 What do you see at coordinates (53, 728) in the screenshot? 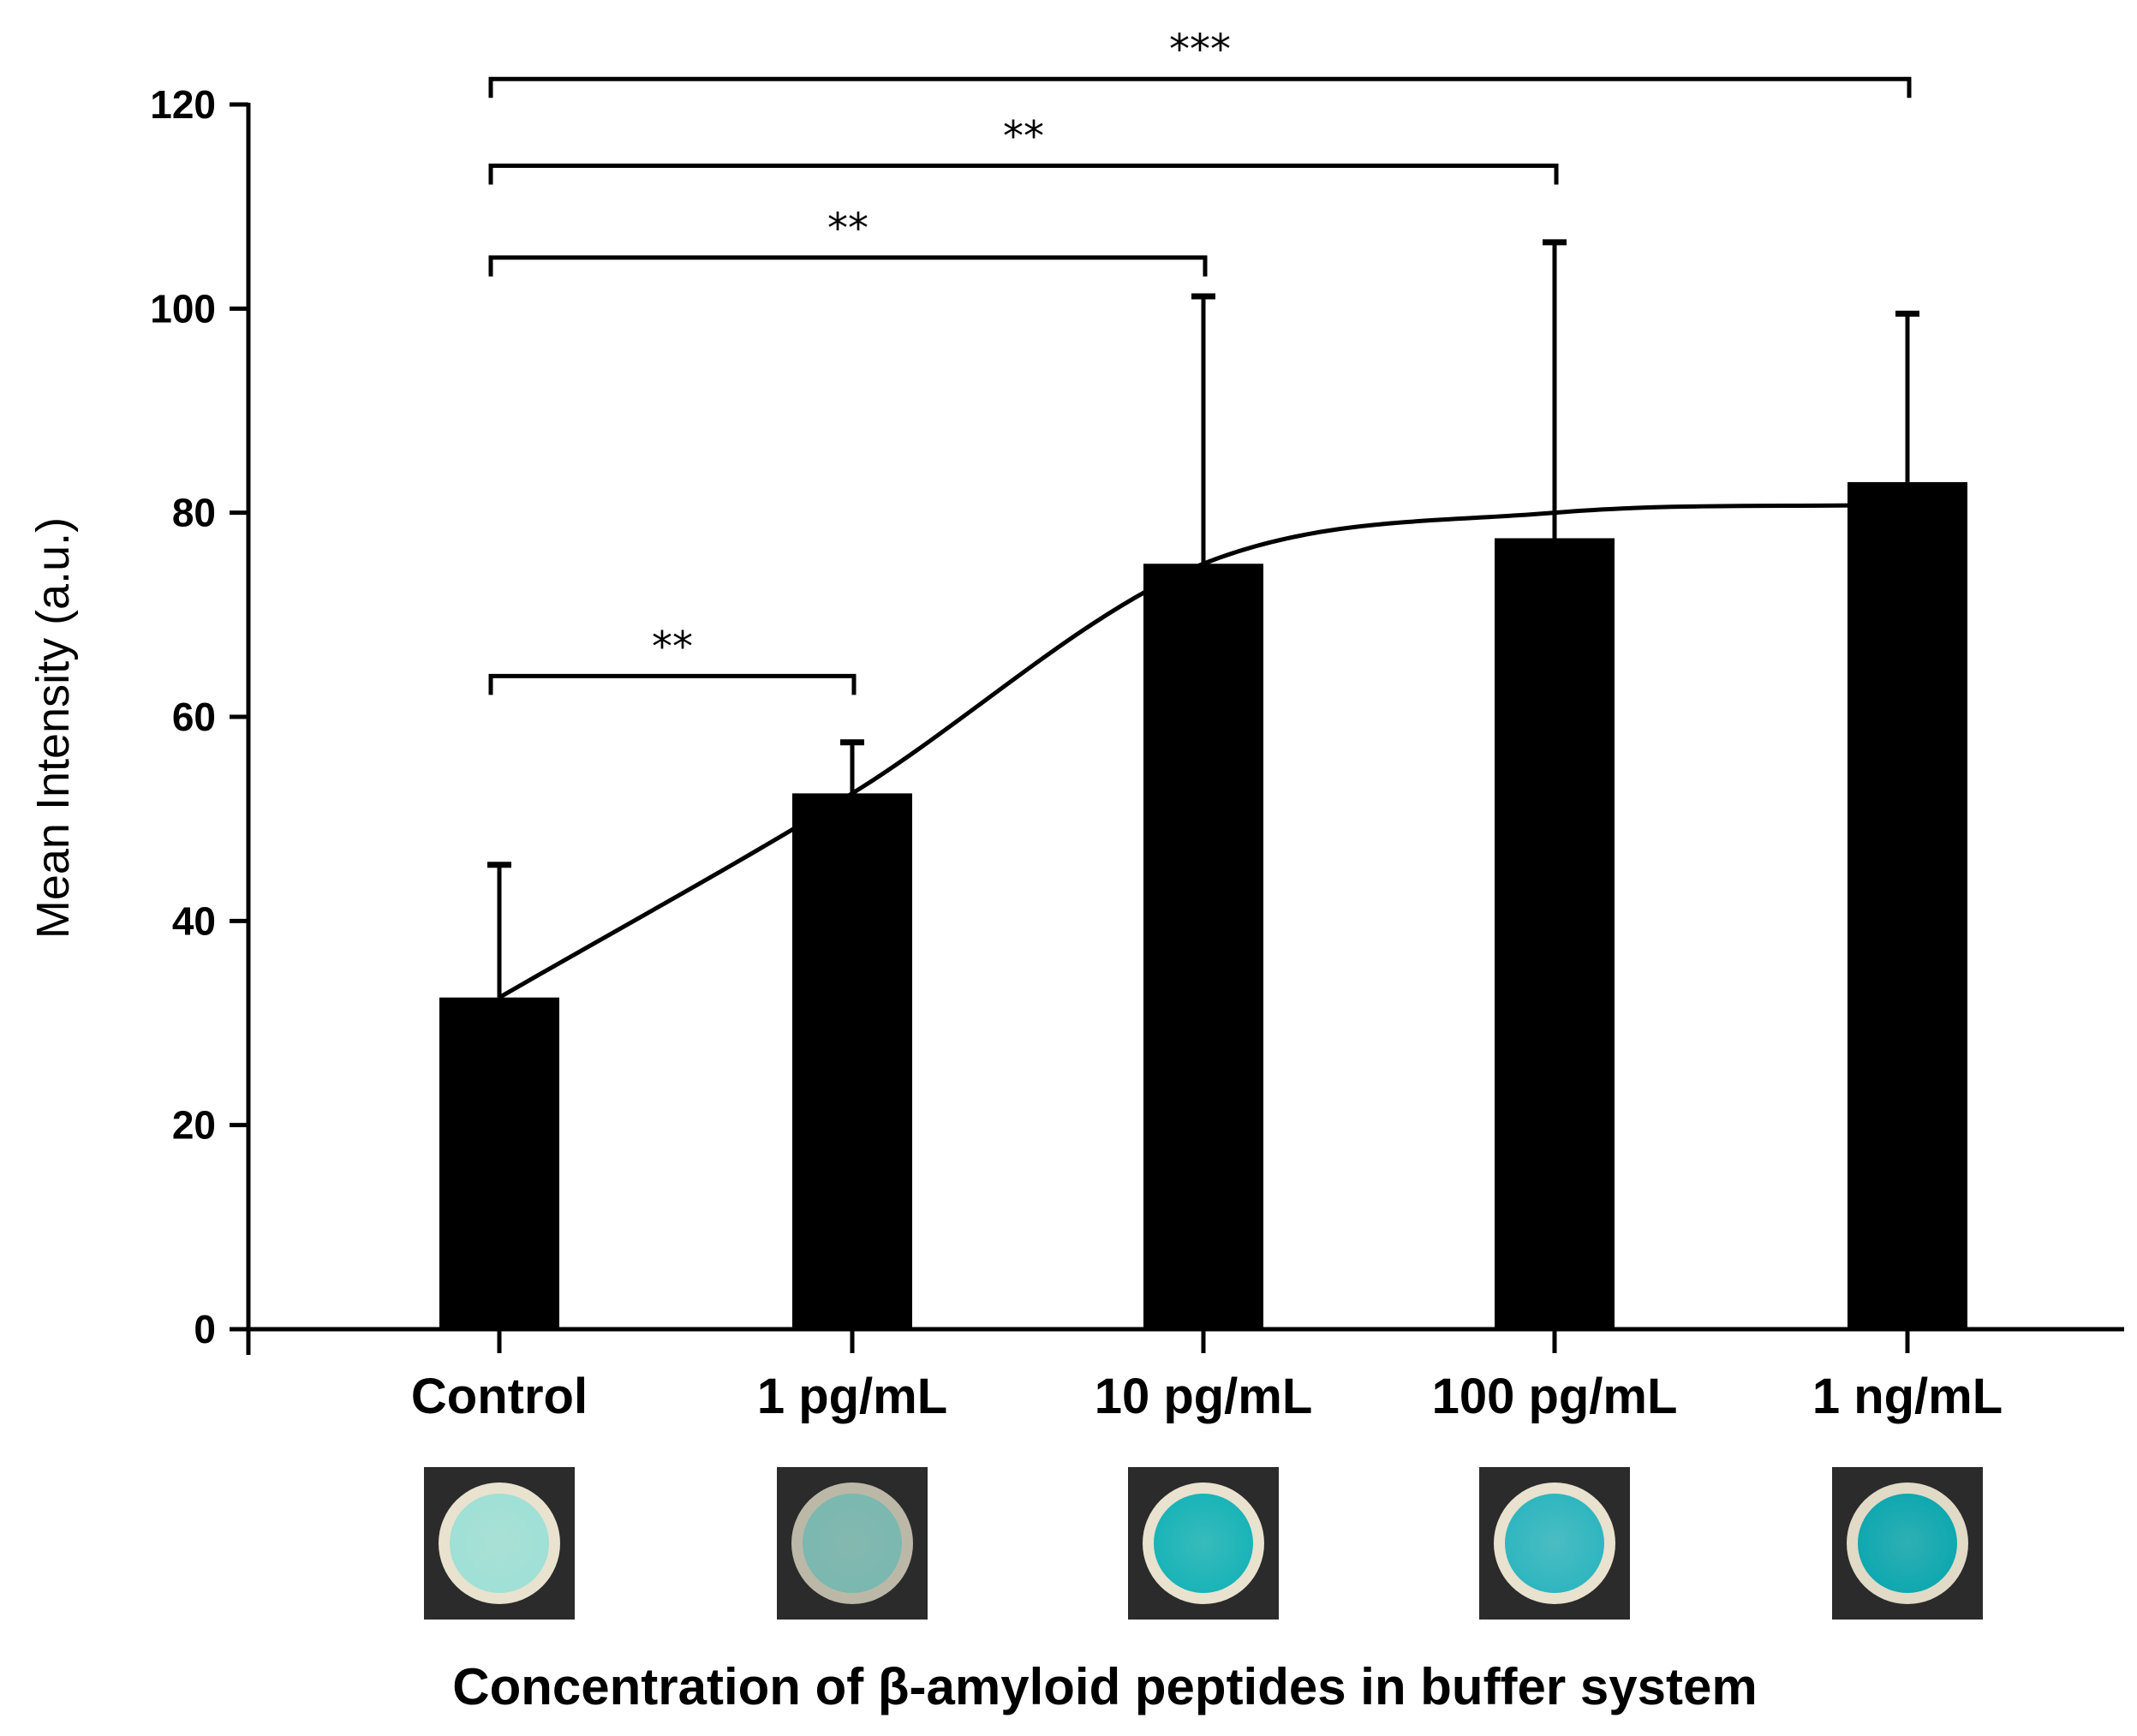
I see `y-axis-title: Mean Intensity (a.u.)` at bounding box center [53, 728].